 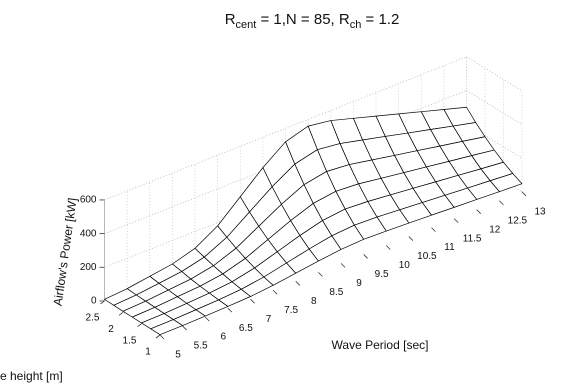 What do you see at coordinates (472, 238) in the screenshot?
I see `x-tick-label: 11.5` at bounding box center [472, 238].